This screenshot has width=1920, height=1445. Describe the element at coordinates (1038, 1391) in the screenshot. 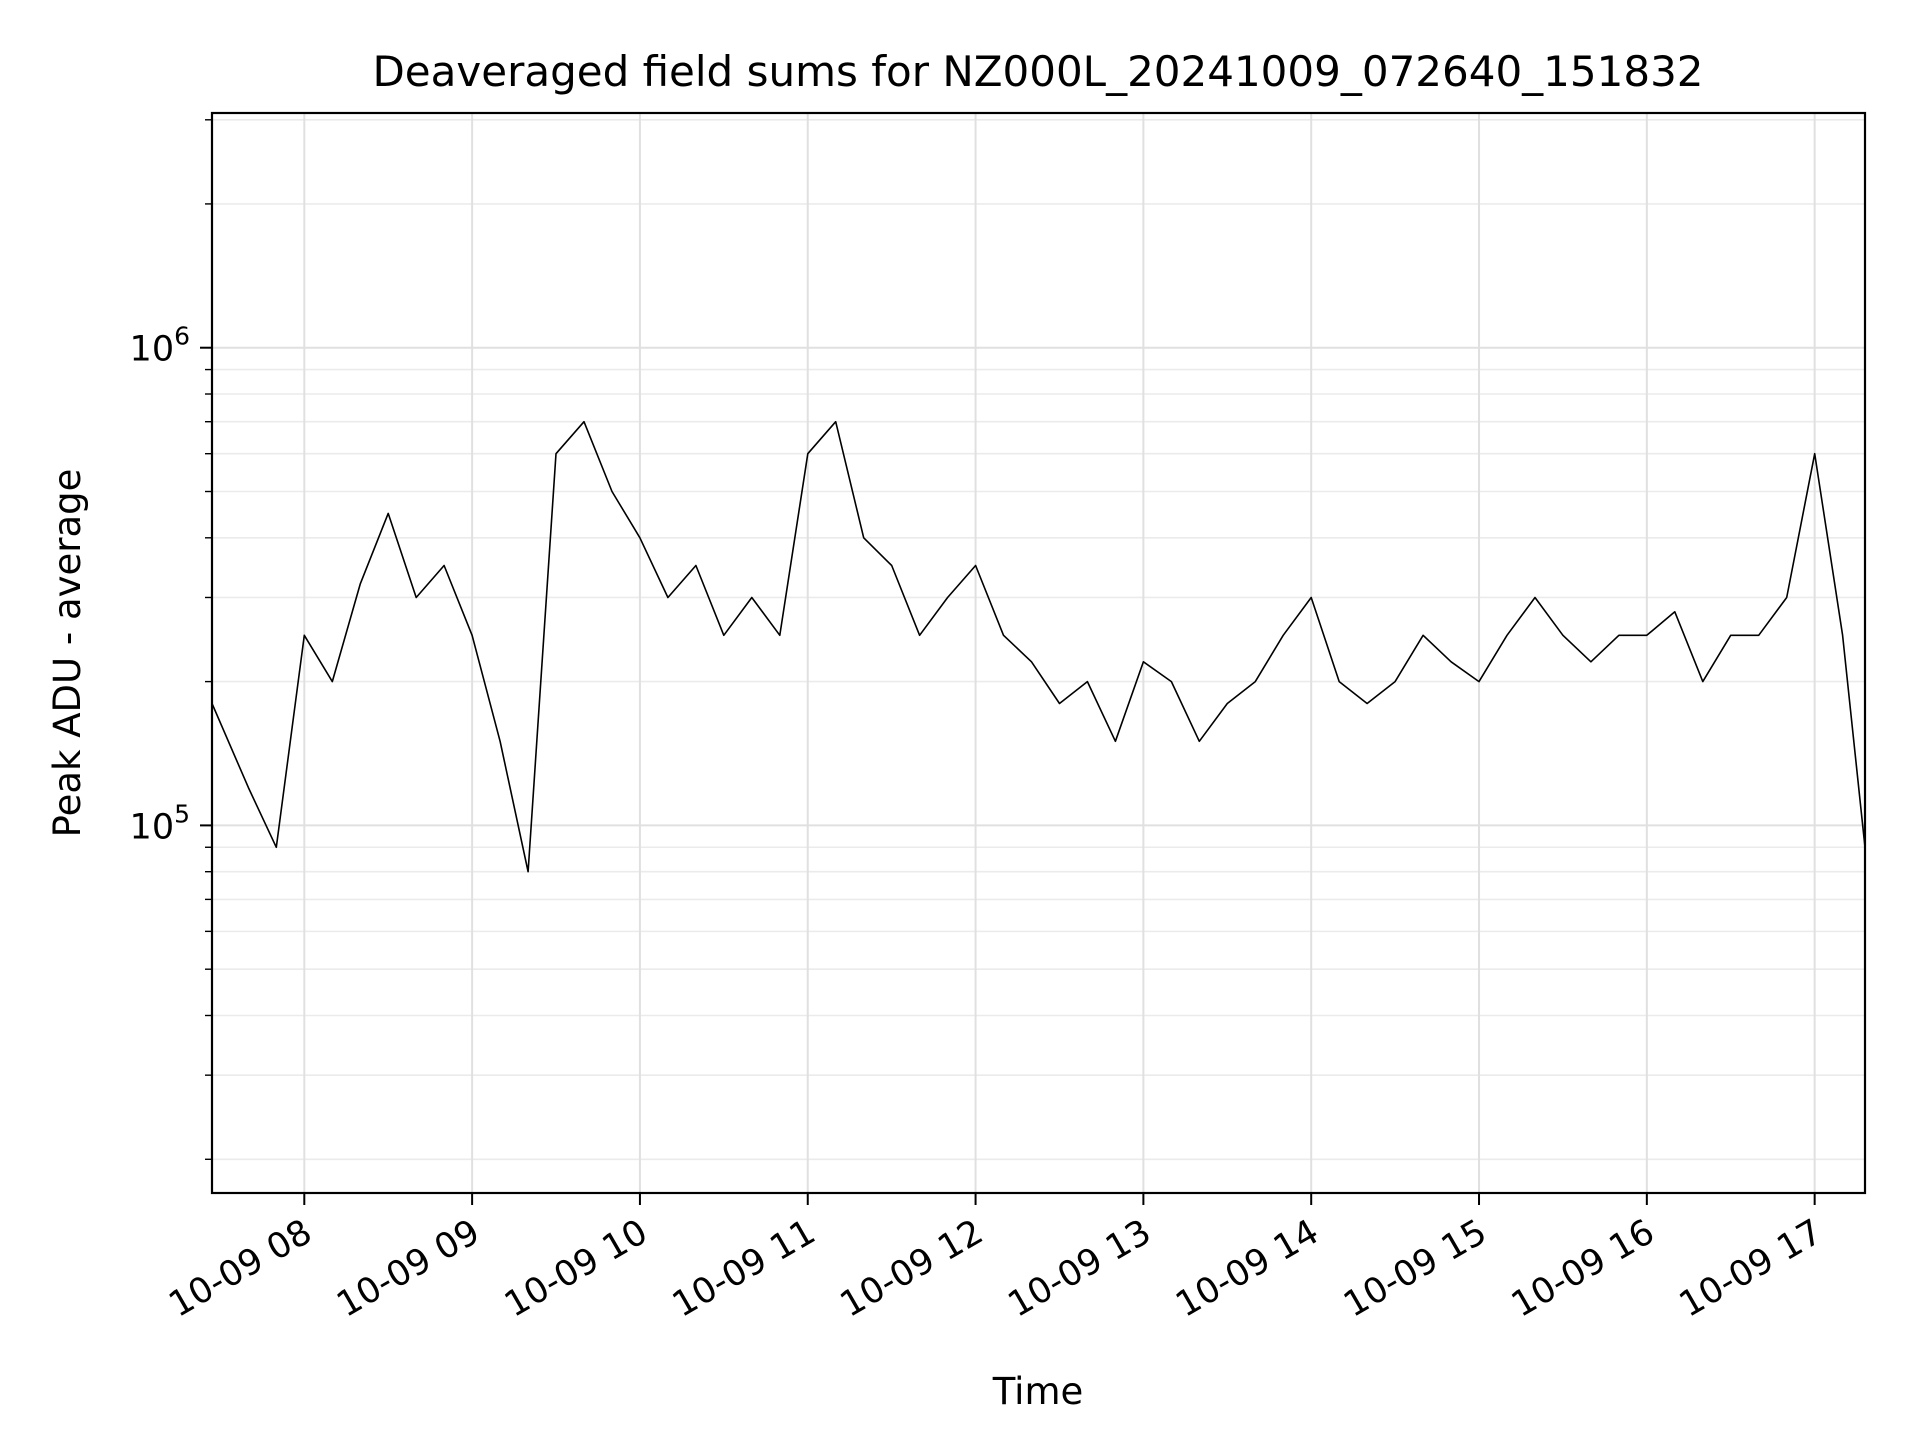

I see `x-axis-label: Time` at that location.